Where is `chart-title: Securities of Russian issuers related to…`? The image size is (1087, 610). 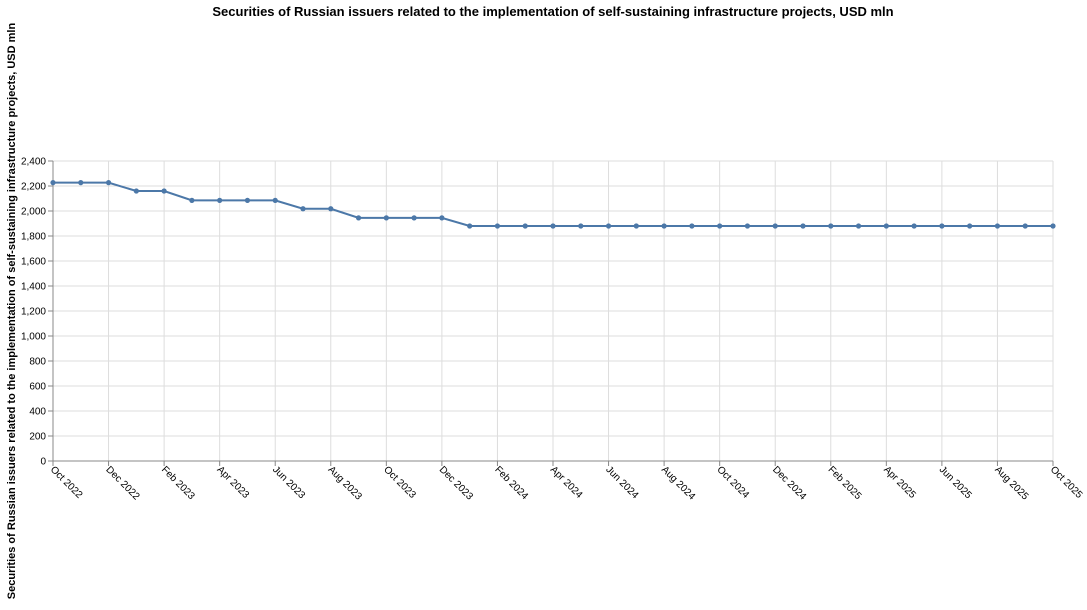
chart-title: Securities of Russian issuers related to… is located at coordinates (552, 11).